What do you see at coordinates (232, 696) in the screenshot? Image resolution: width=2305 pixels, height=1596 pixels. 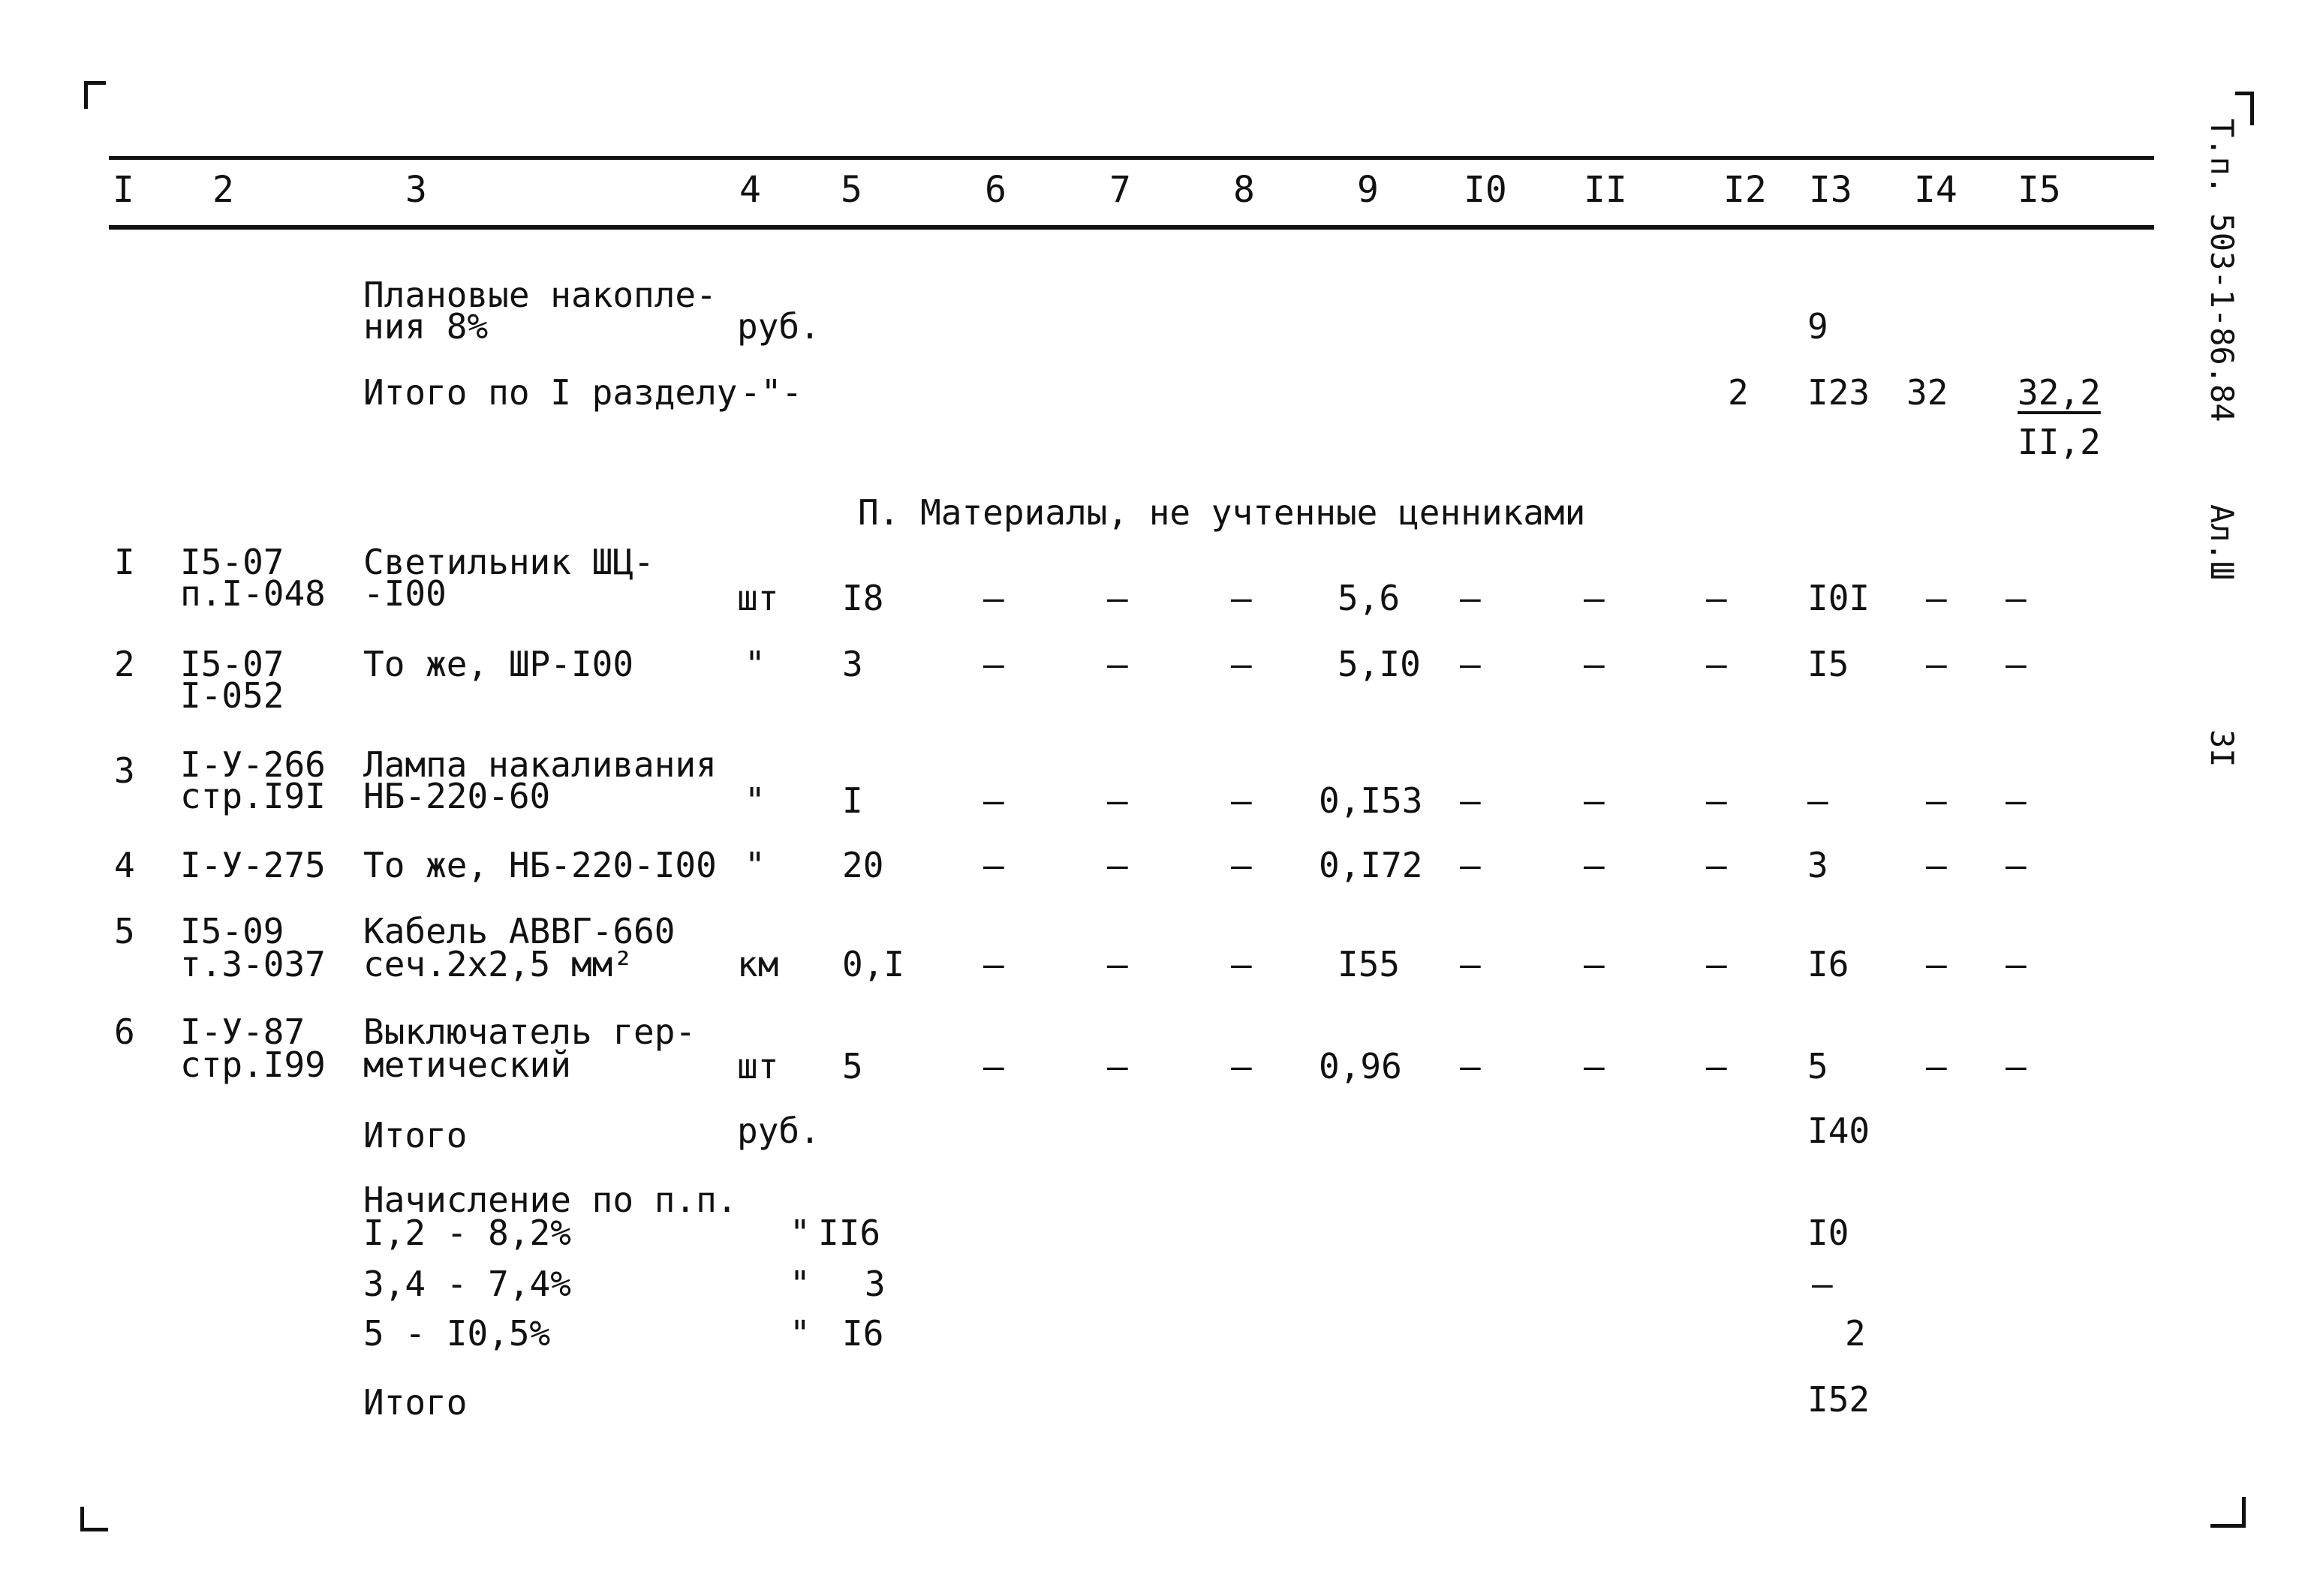 I see `row2-code-line2: I-052` at bounding box center [232, 696].